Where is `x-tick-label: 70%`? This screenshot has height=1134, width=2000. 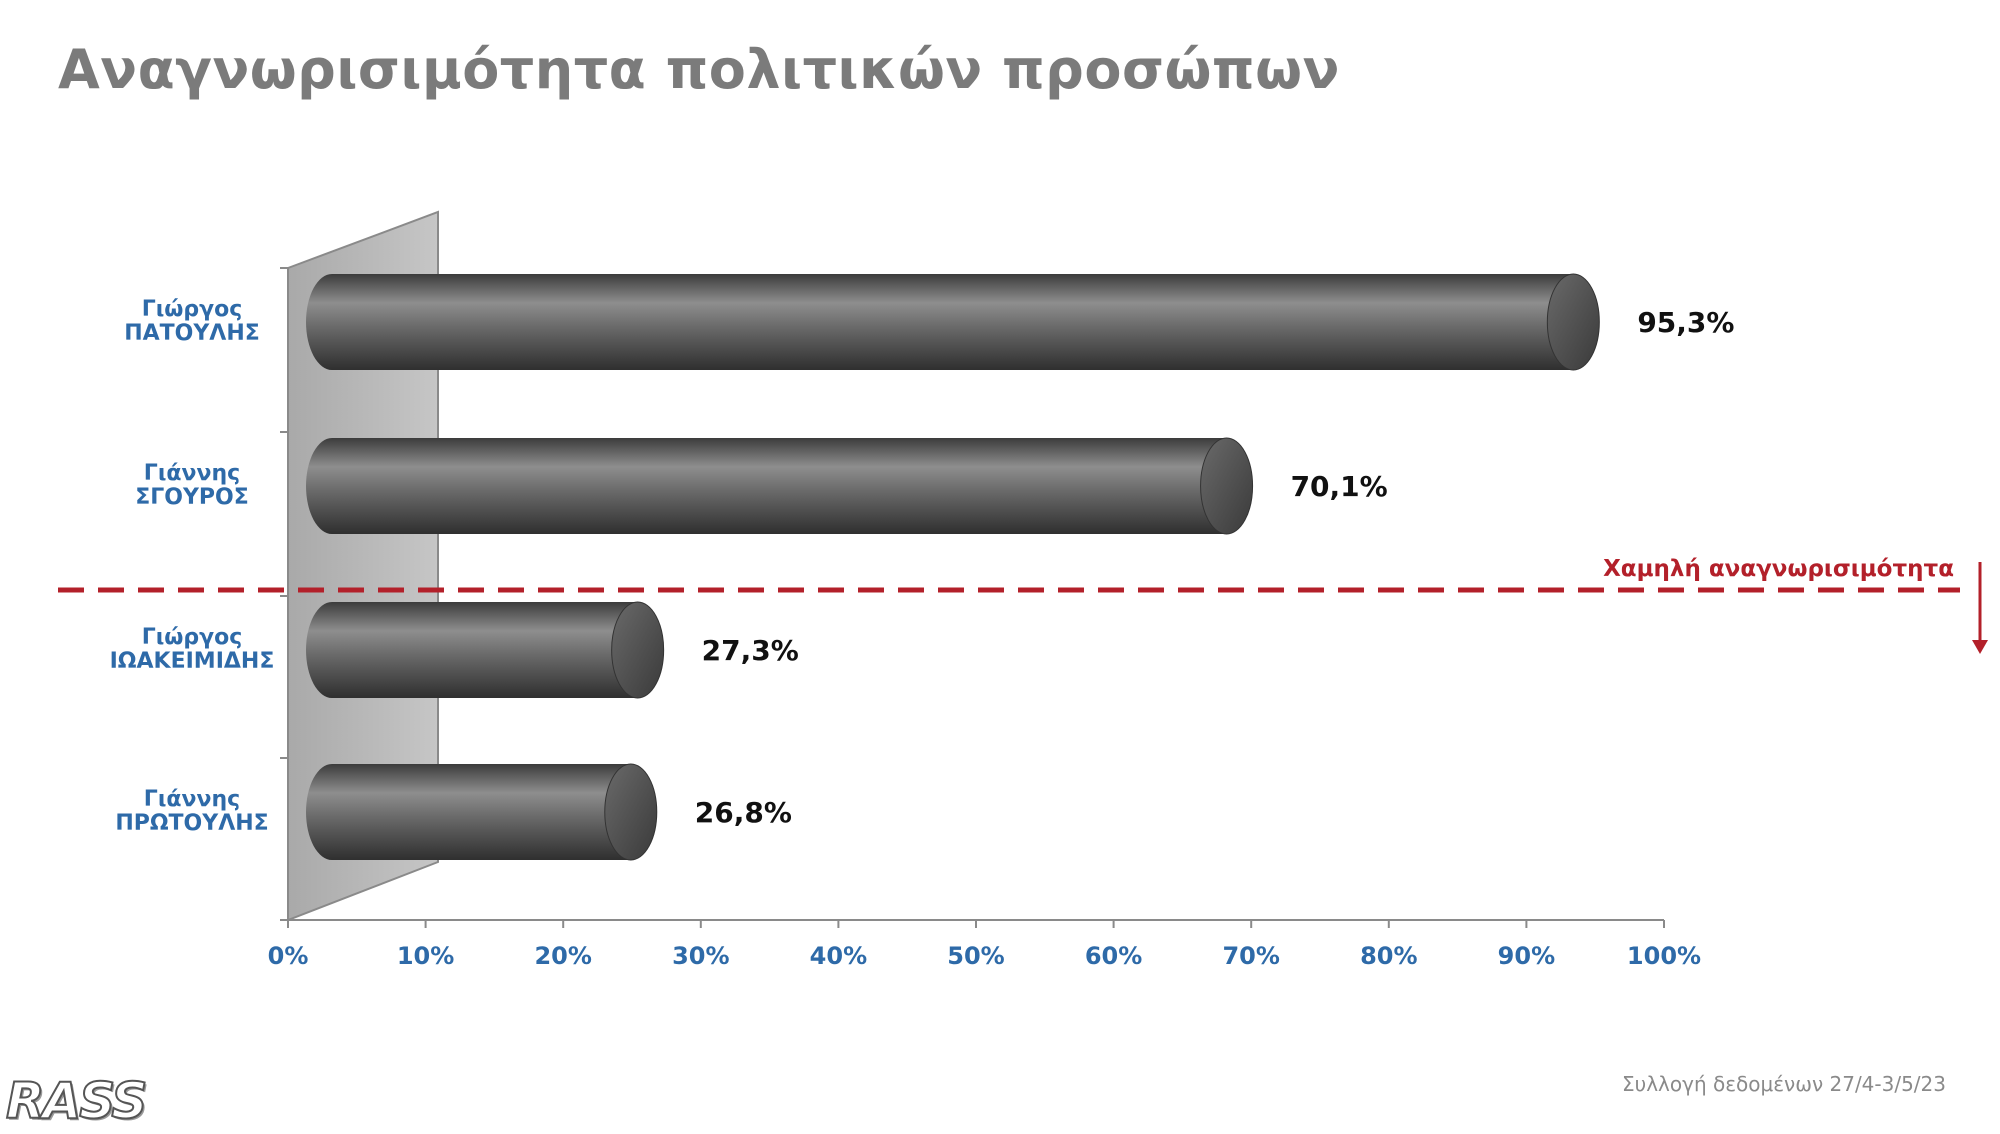 x-tick-label: 70% is located at coordinates (1250, 956).